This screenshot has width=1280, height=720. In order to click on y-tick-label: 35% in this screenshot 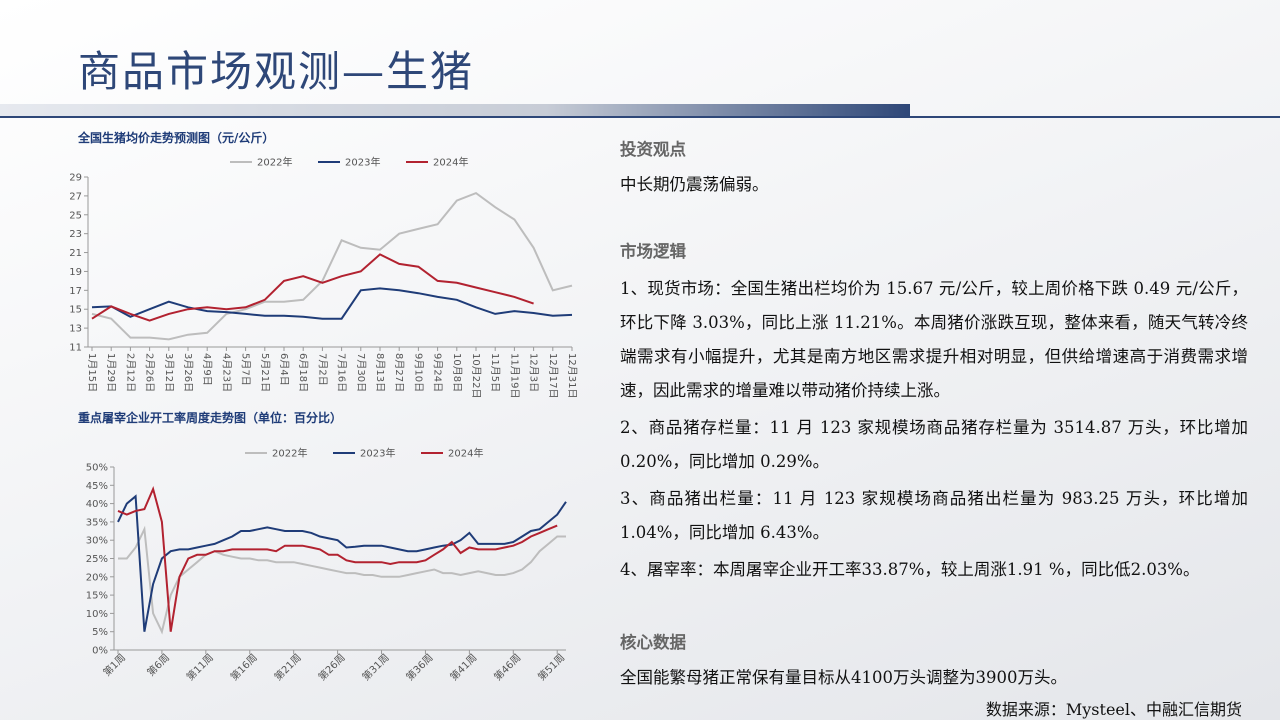, I will do `click(97, 522)`.